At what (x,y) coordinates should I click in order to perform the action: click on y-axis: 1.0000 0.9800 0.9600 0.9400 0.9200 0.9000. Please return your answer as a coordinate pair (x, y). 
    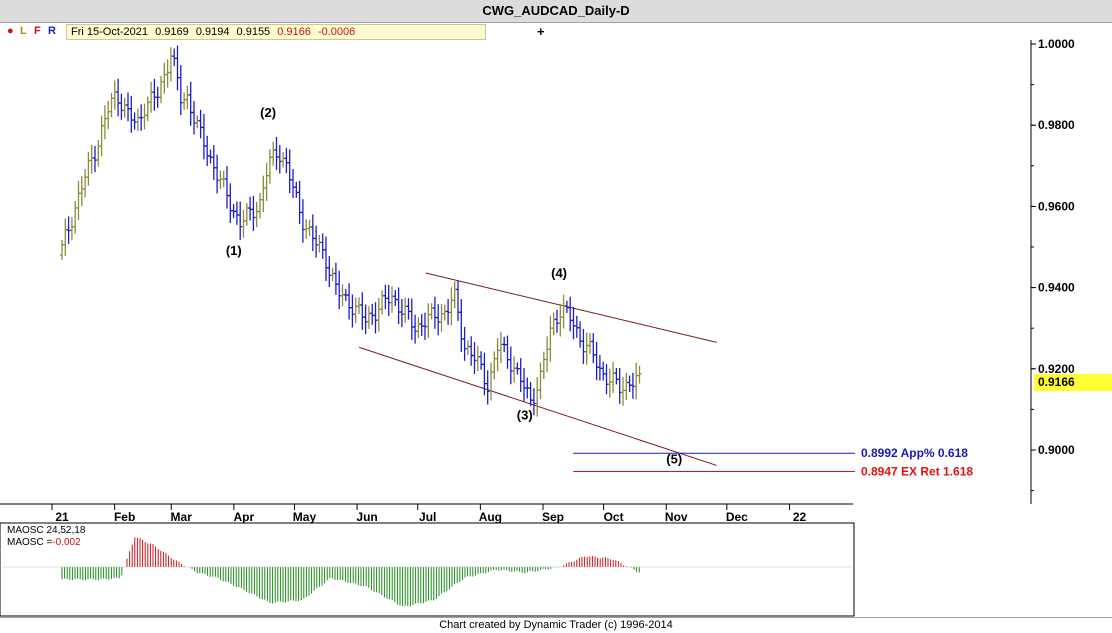
    Looking at the image, I should click on (1053, 264).